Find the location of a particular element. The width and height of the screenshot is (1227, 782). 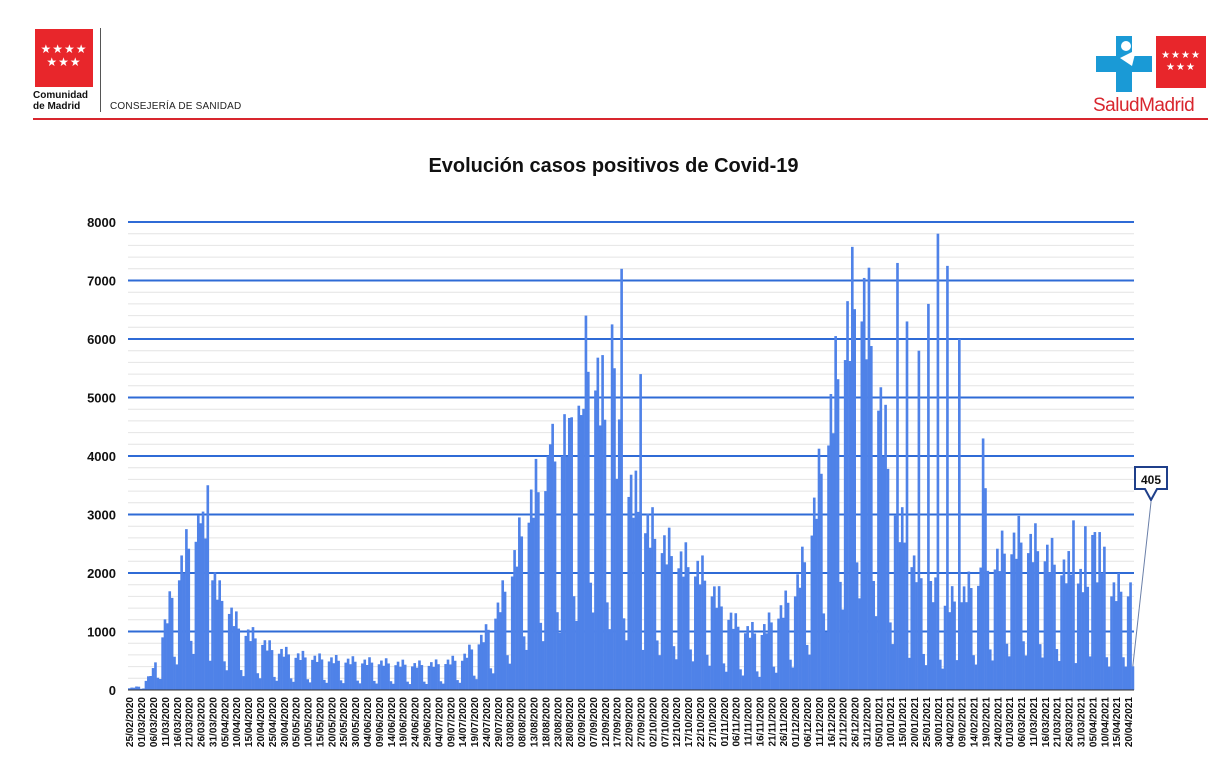

chart-title: Evolución casos positivos de Covid-19 is located at coordinates (613, 166).